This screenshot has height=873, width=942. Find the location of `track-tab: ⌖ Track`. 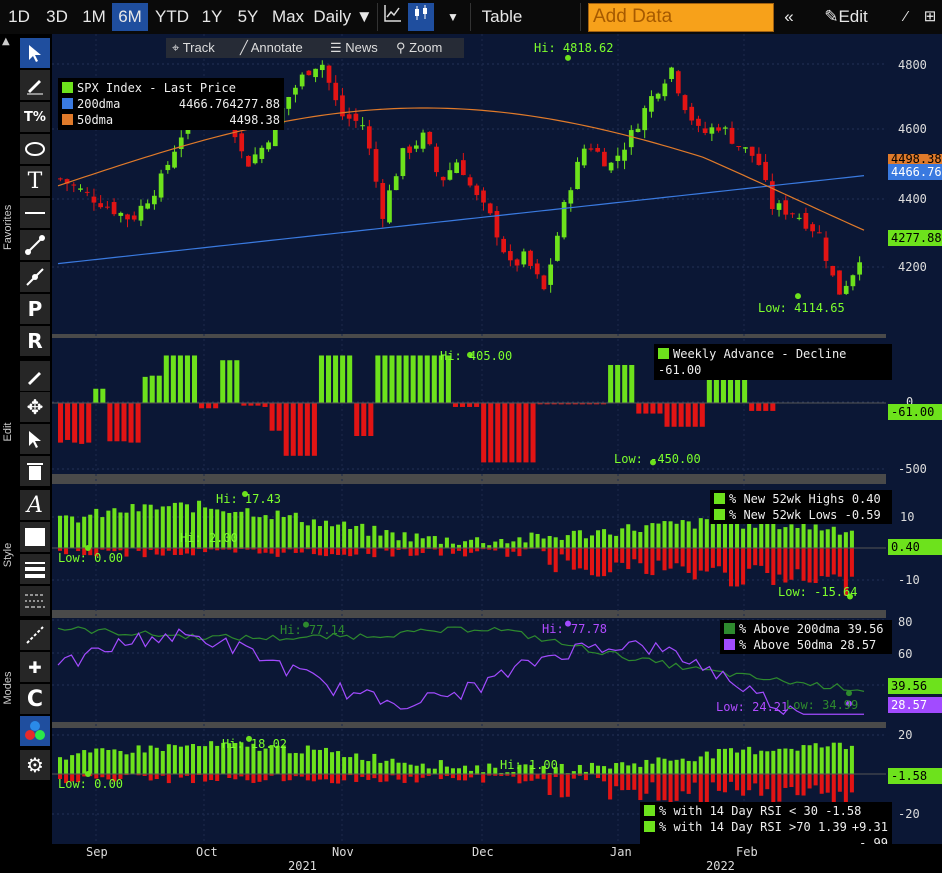

track-tab: ⌖ Track is located at coordinates (203, 48).